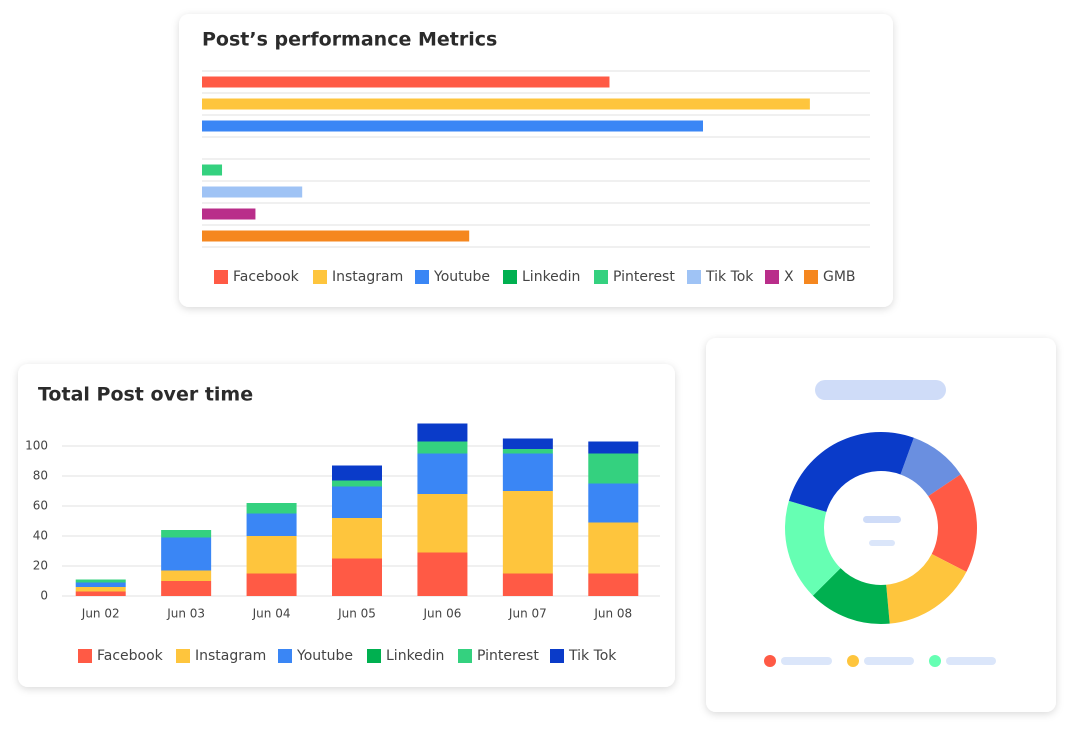  Describe the element at coordinates (44, 596) in the screenshot. I see `y-tick-label: 0` at that location.